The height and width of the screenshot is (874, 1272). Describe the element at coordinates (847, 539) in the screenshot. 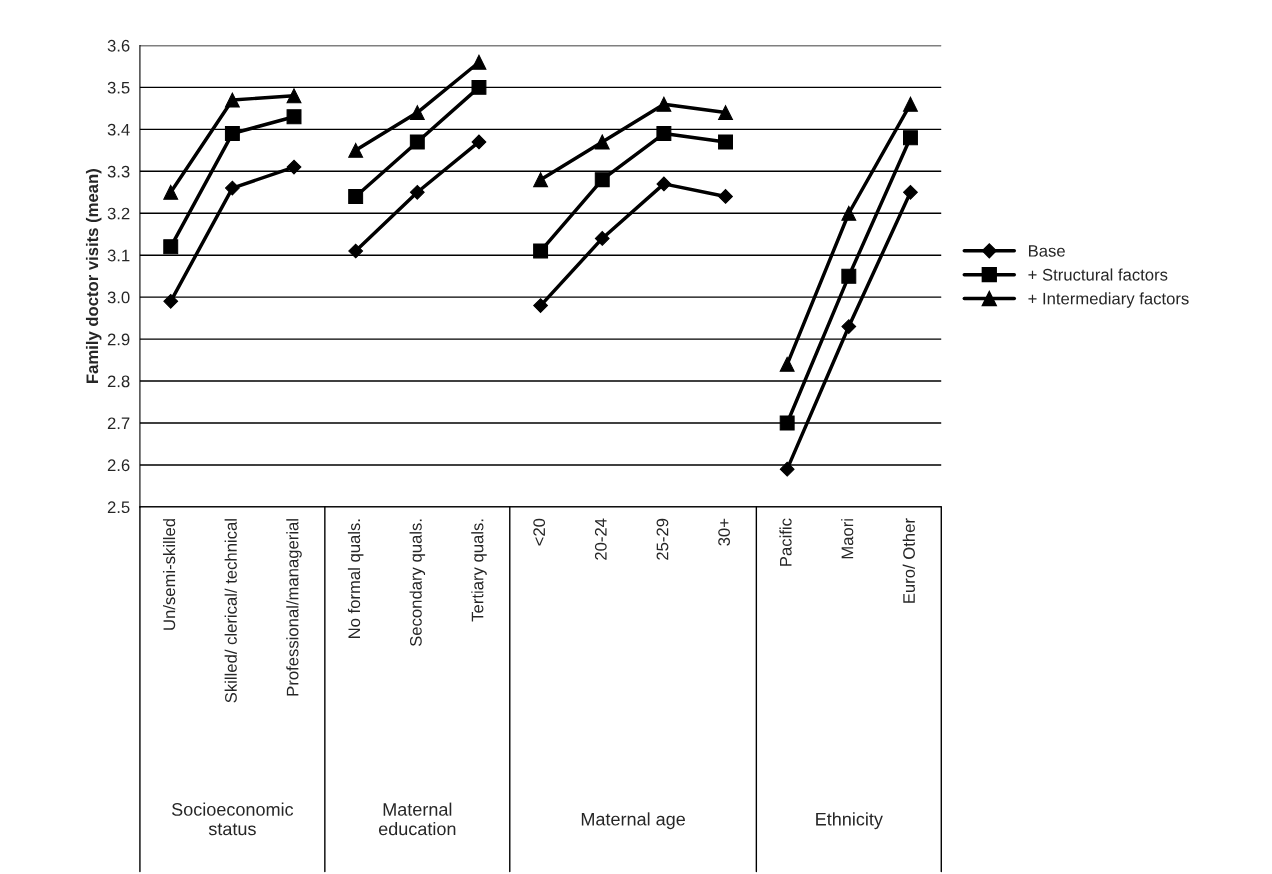

I see `x-tick-label: Maori` at that location.